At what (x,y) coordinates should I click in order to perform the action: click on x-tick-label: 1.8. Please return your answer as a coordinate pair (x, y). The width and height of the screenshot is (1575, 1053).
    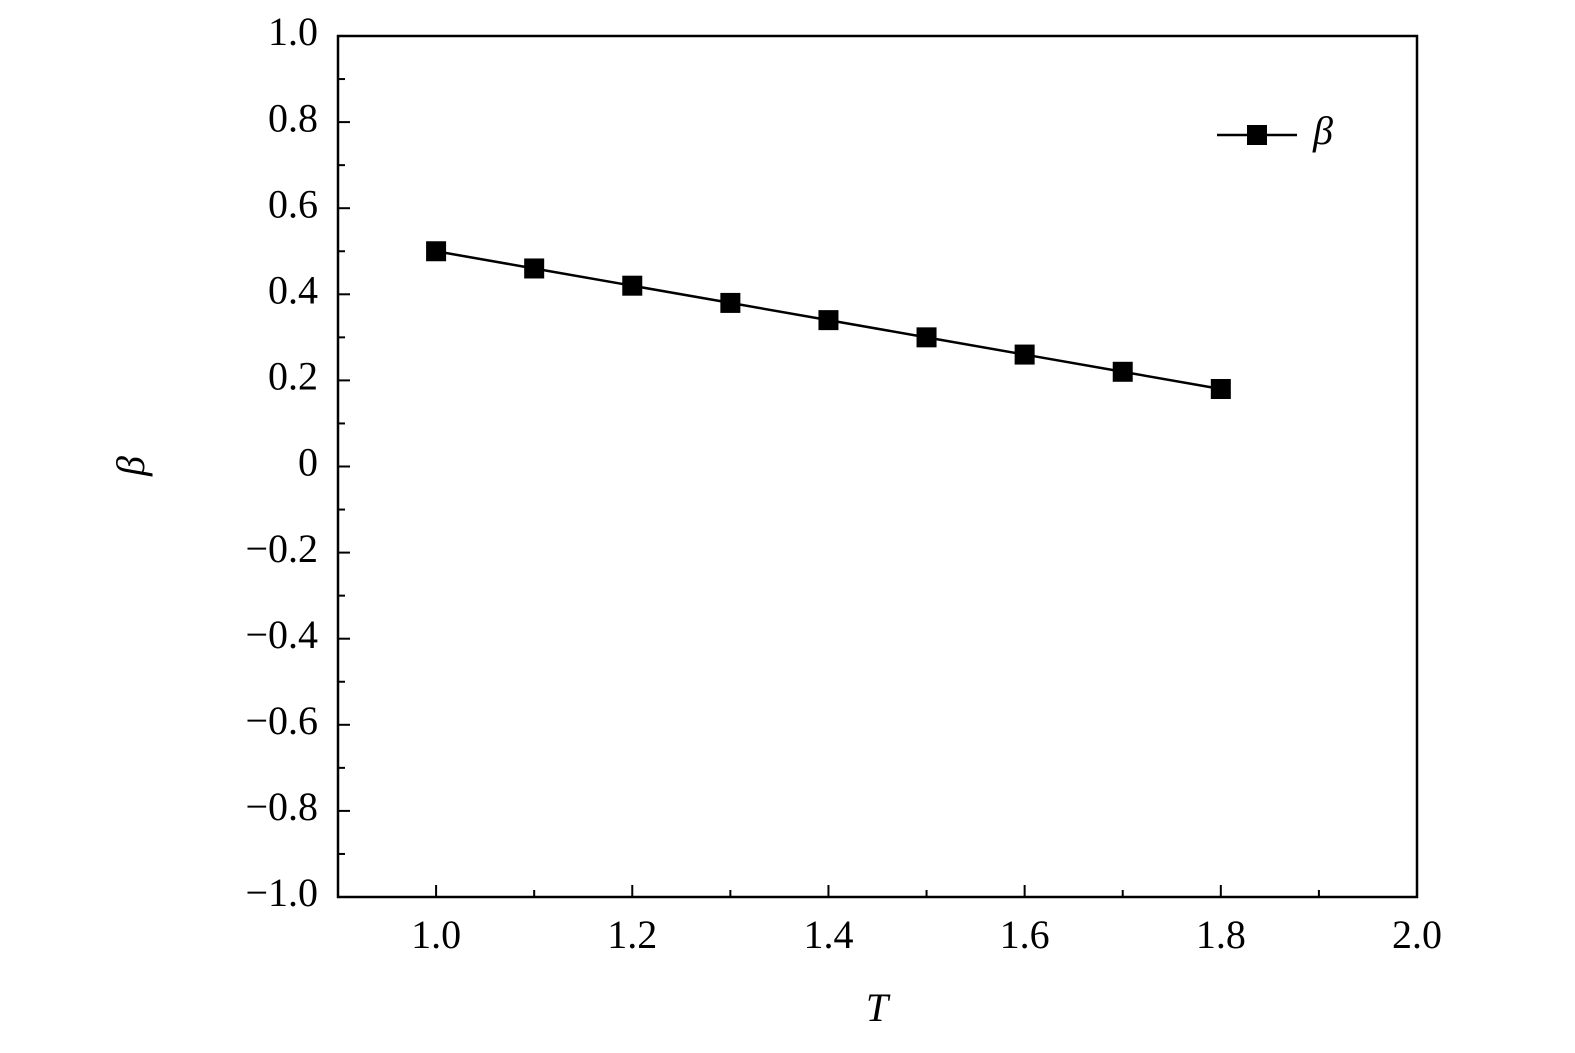
    Looking at the image, I should click on (1221, 934).